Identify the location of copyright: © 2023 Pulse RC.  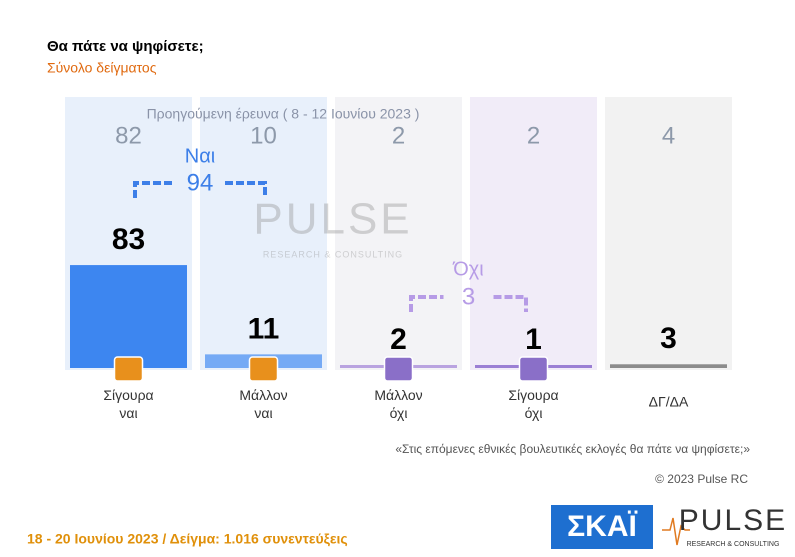
(701, 479).